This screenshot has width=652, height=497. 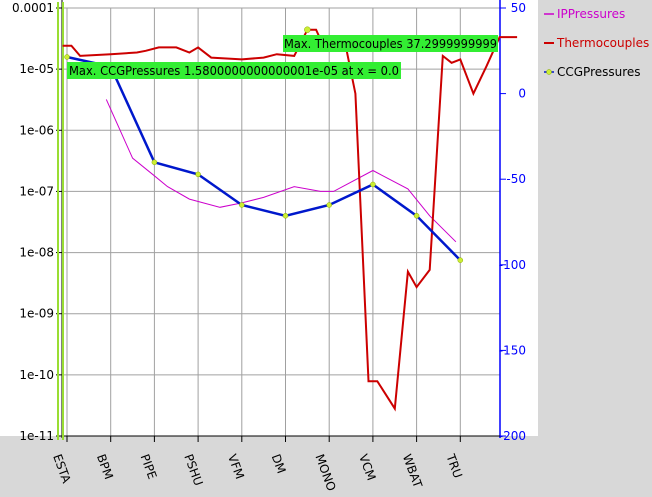 What do you see at coordinates (591, 14) in the screenshot?
I see `legend-label: IPPressures` at bounding box center [591, 14].